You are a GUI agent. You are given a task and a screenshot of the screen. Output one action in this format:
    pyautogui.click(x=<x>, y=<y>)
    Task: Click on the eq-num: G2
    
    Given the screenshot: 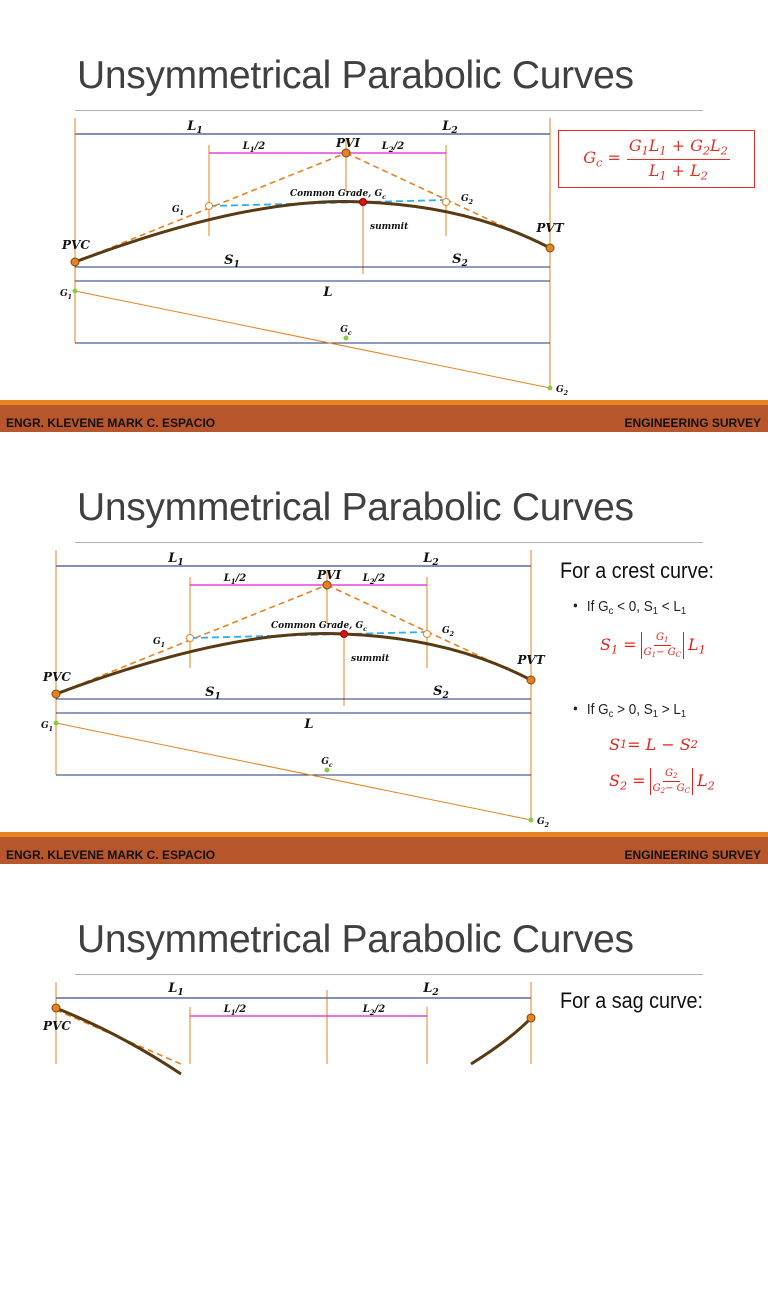 What is the action you would take?
    pyautogui.click(x=671, y=775)
    